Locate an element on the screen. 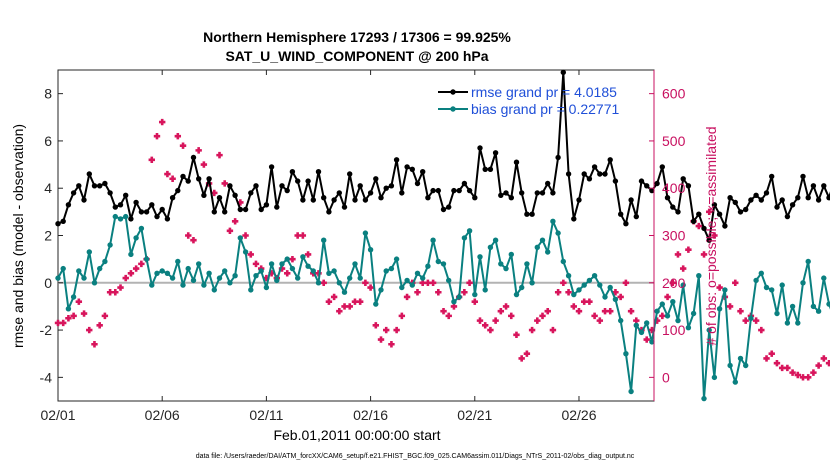 Image resolution: width=830 pixels, height=470 pixels. y2-axis-ticks: 0 100 200 300 400 500 600 is located at coordinates (667, 235).